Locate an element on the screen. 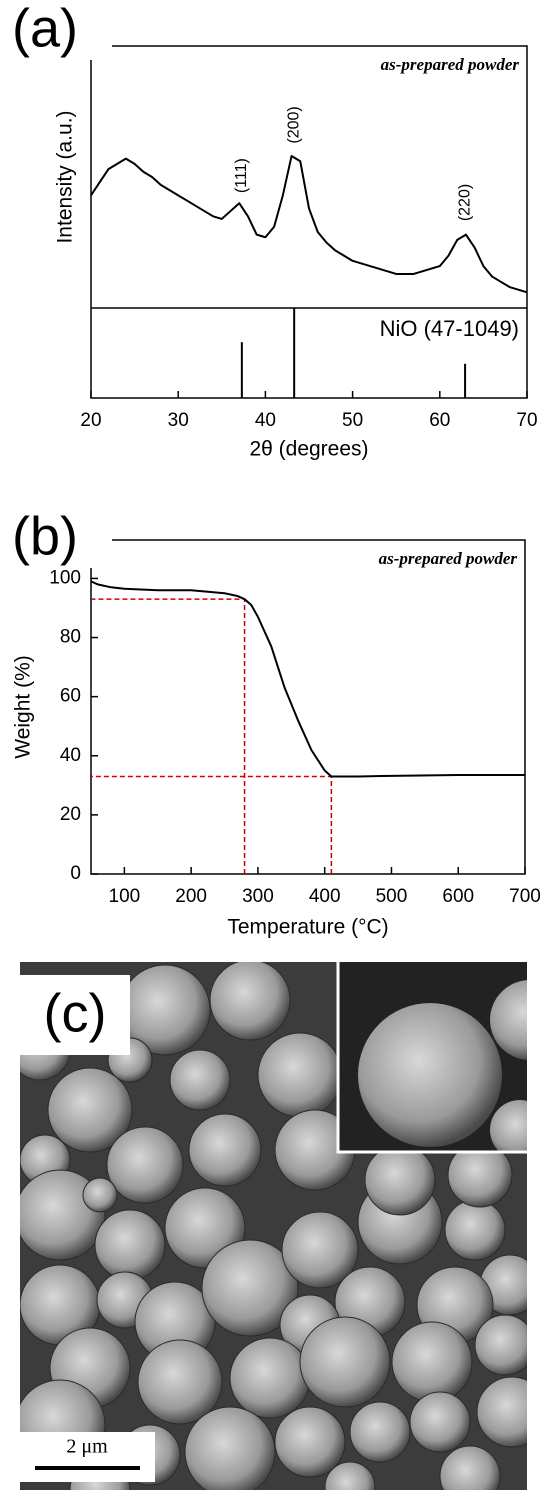  scale-box is located at coordinates (87, 1457).